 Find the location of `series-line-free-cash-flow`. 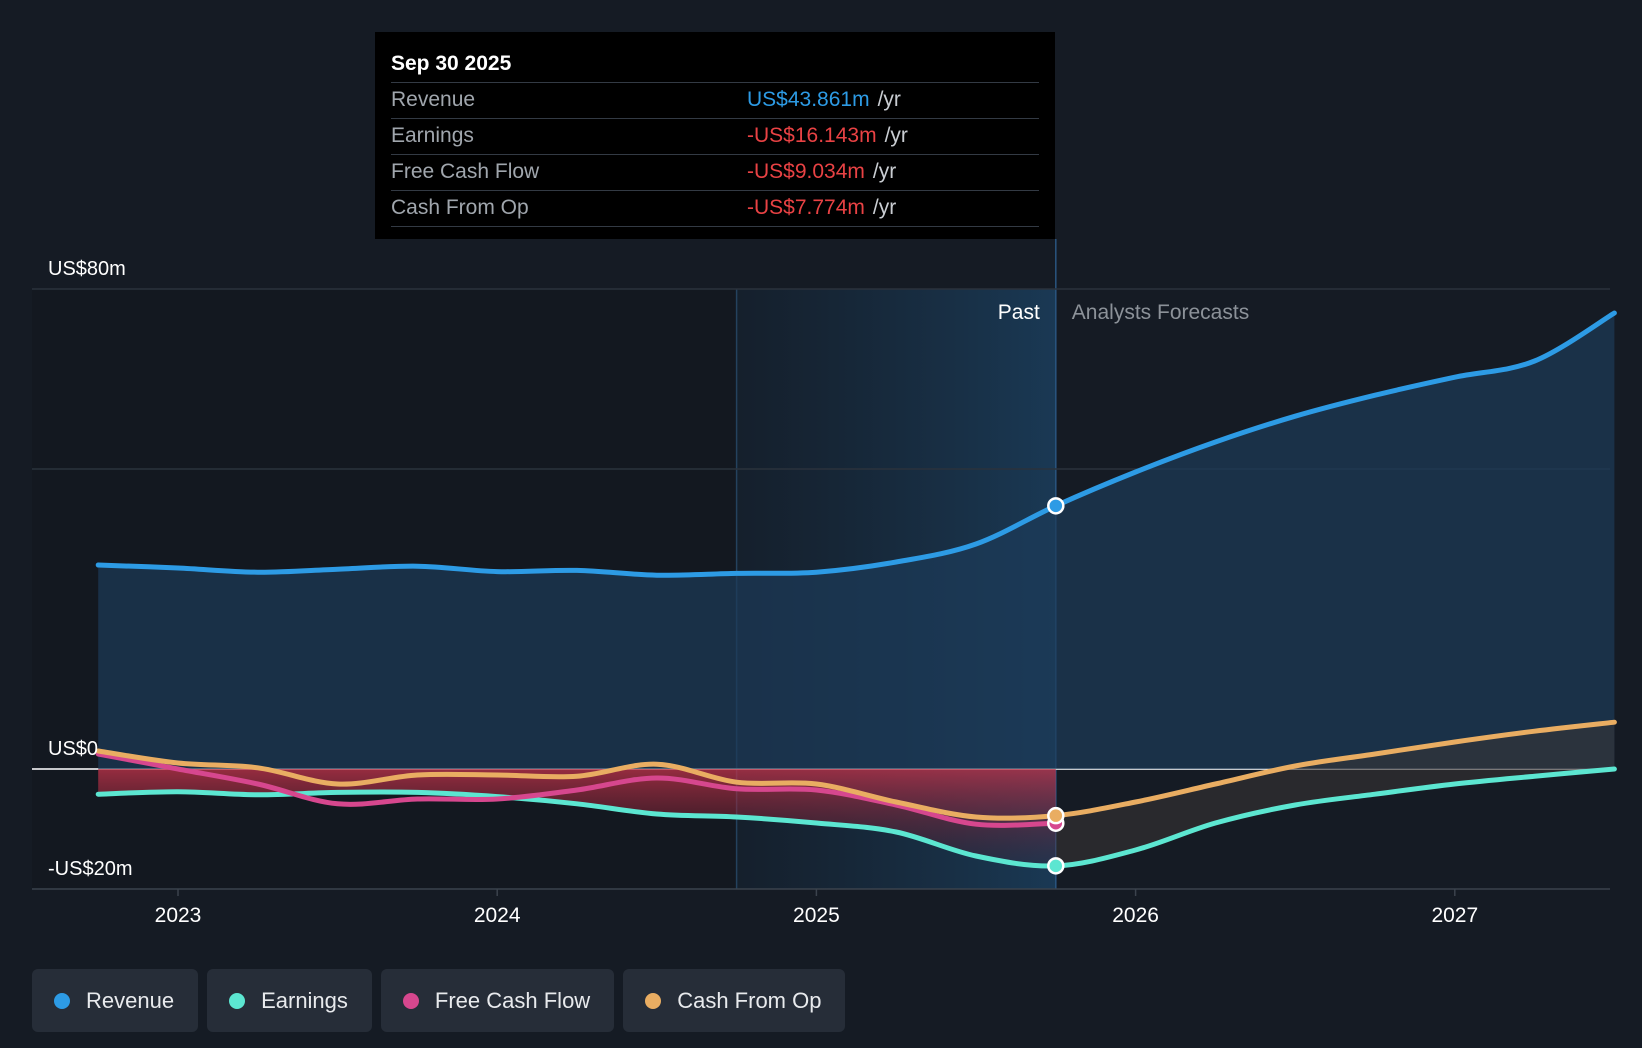

series-line-free-cash-flow is located at coordinates (577, 789).